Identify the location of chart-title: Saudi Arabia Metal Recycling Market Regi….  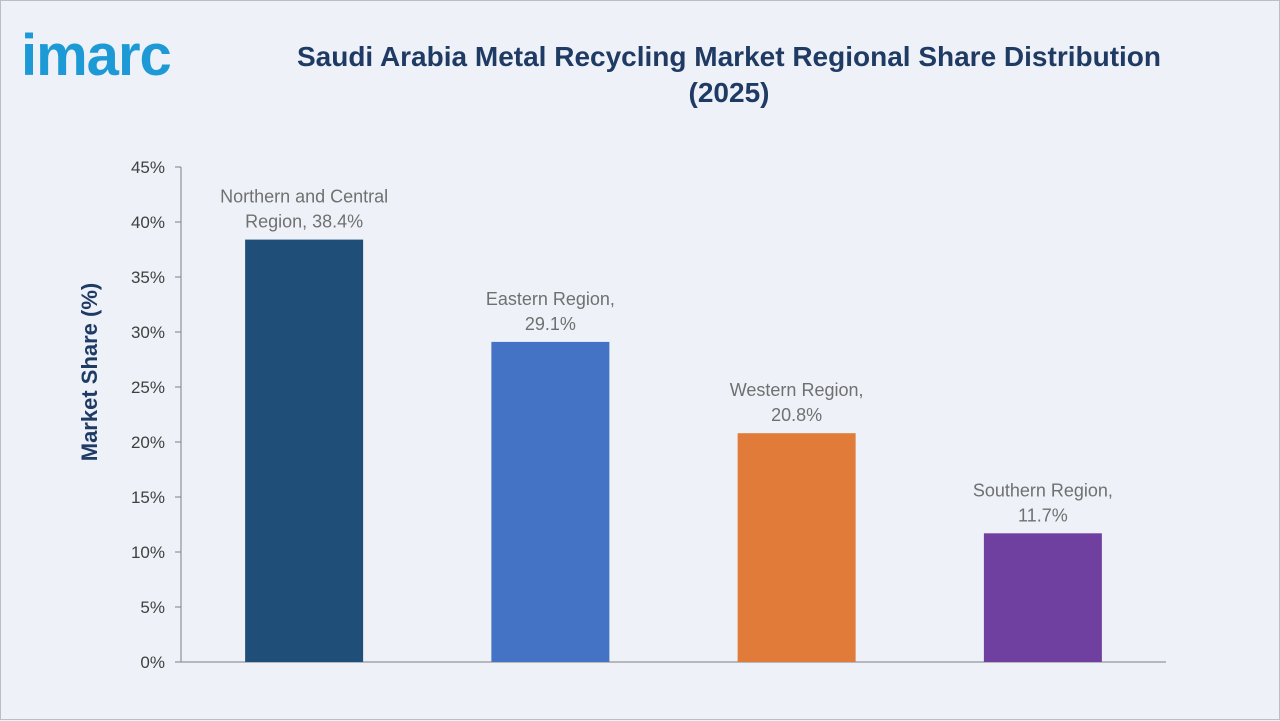
(729, 75).